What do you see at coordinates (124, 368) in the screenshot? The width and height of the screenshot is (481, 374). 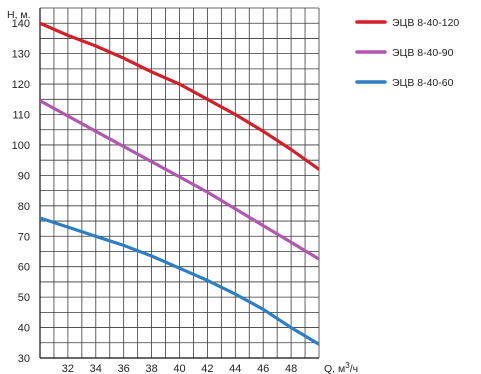 I see `x-tick-label: 36` at bounding box center [124, 368].